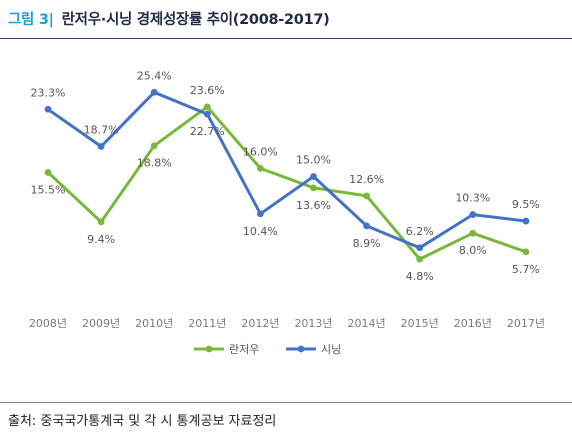 The height and width of the screenshot is (436, 572). What do you see at coordinates (207, 131) in the screenshot?
I see `data-label-s2-4: 22.7%` at bounding box center [207, 131].